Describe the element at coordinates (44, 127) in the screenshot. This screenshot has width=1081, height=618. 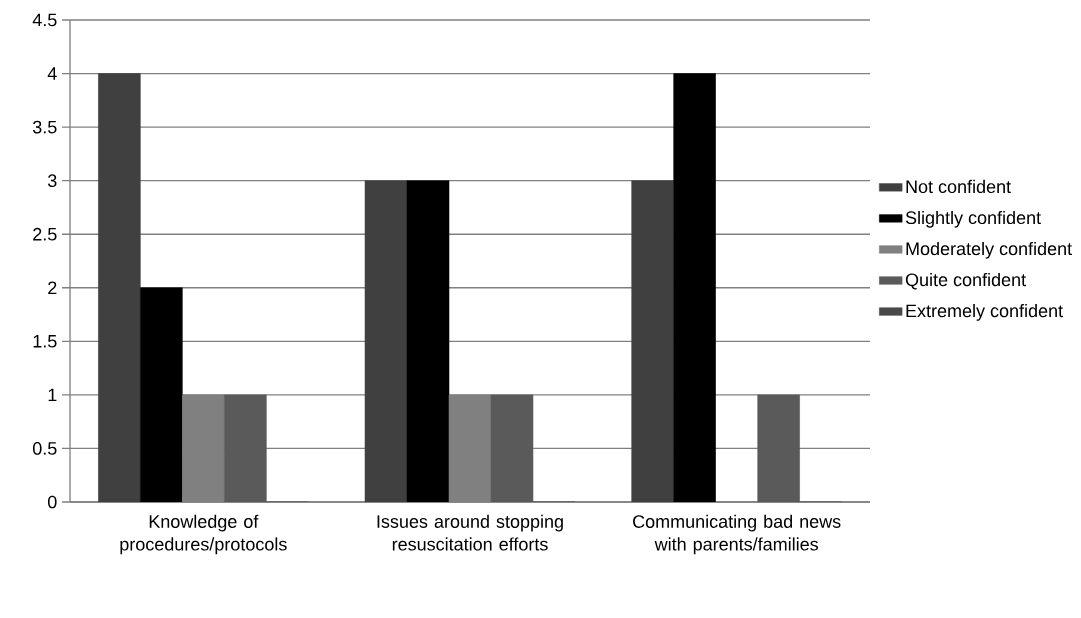
I see `y-tick-label: 3.5` at that location.